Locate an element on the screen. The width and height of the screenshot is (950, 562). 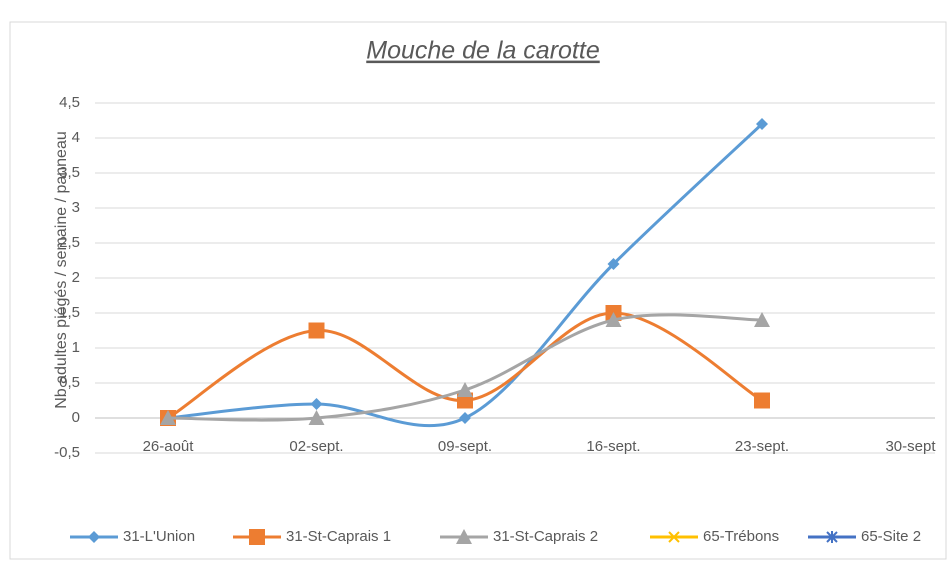
x-tick-label: 16-sept. is located at coordinates (613, 446).